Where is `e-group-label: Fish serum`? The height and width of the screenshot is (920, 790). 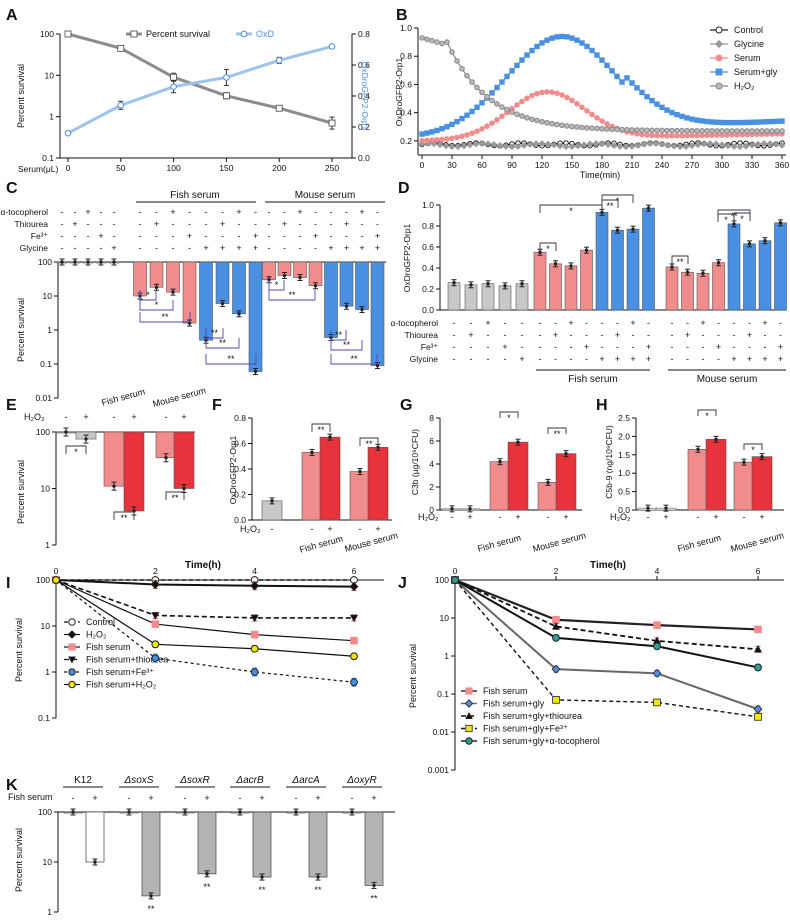 e-group-label: Fish serum is located at coordinates (123, 397).